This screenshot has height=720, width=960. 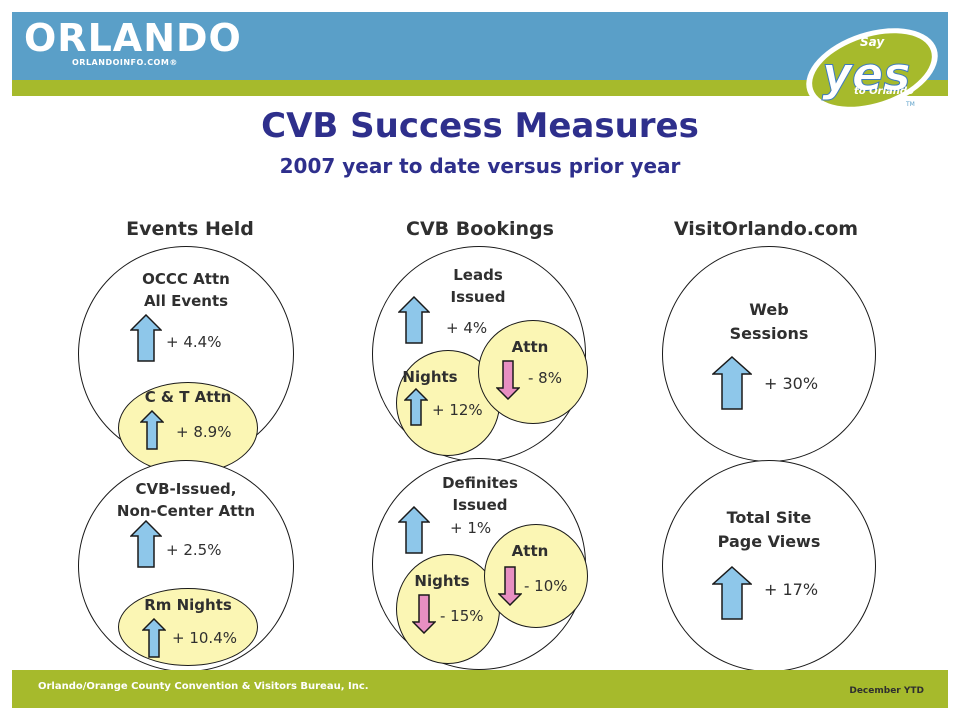 What do you see at coordinates (442, 581) in the screenshot?
I see `bookings-bottom-nights-label: Nights` at bounding box center [442, 581].